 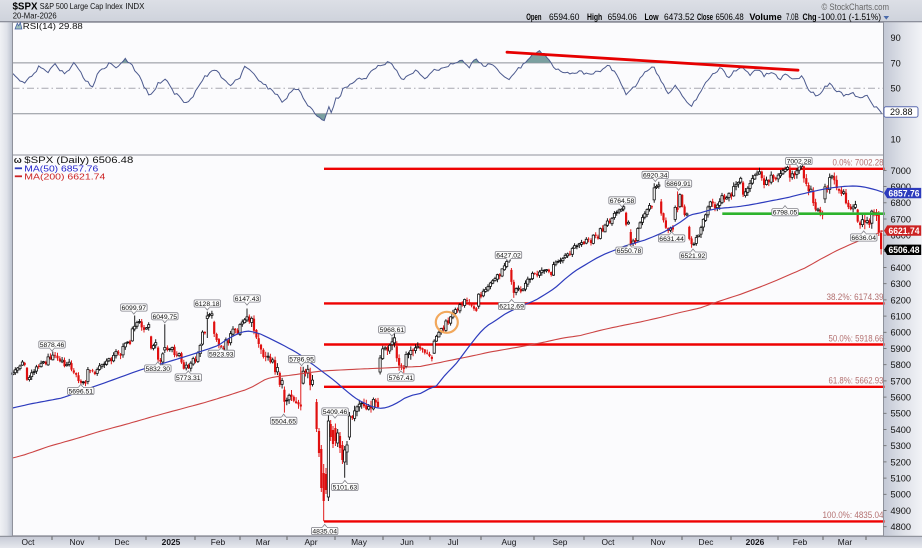 I want to click on svg-text: High, so click(x=594, y=17).